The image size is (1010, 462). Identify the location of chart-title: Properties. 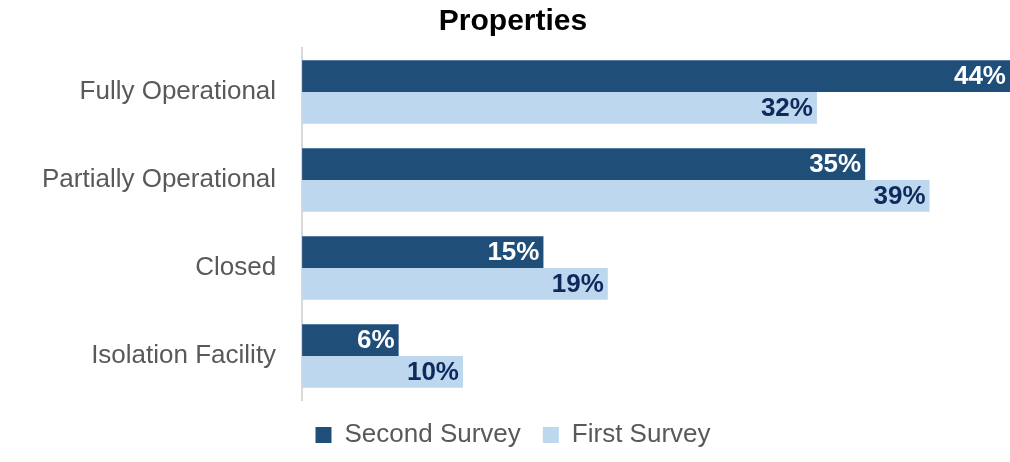
(513, 20).